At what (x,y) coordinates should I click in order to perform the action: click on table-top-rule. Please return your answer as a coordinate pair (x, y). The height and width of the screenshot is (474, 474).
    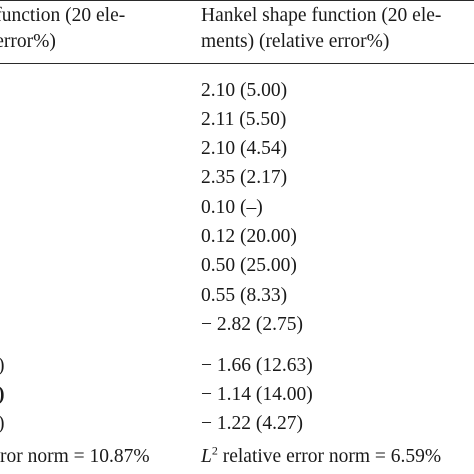
    Looking at the image, I should click on (237, 0).